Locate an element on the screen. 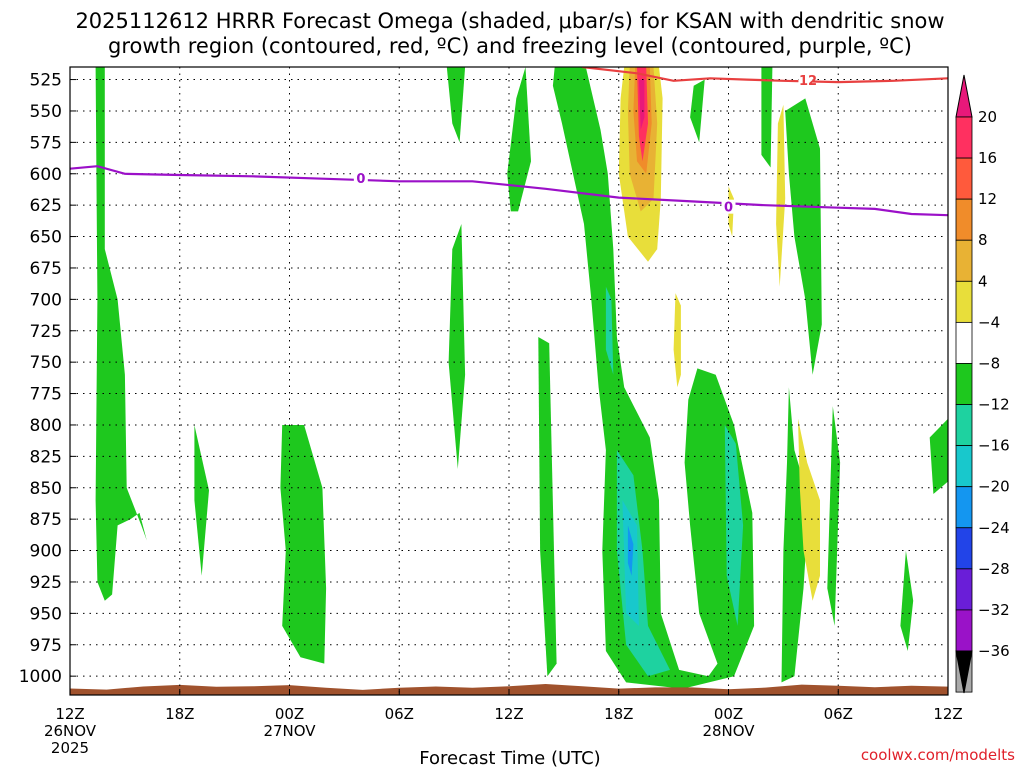 The height and width of the screenshot is (768, 1024). y-tick-label-19: 1000 is located at coordinates (40, 677).